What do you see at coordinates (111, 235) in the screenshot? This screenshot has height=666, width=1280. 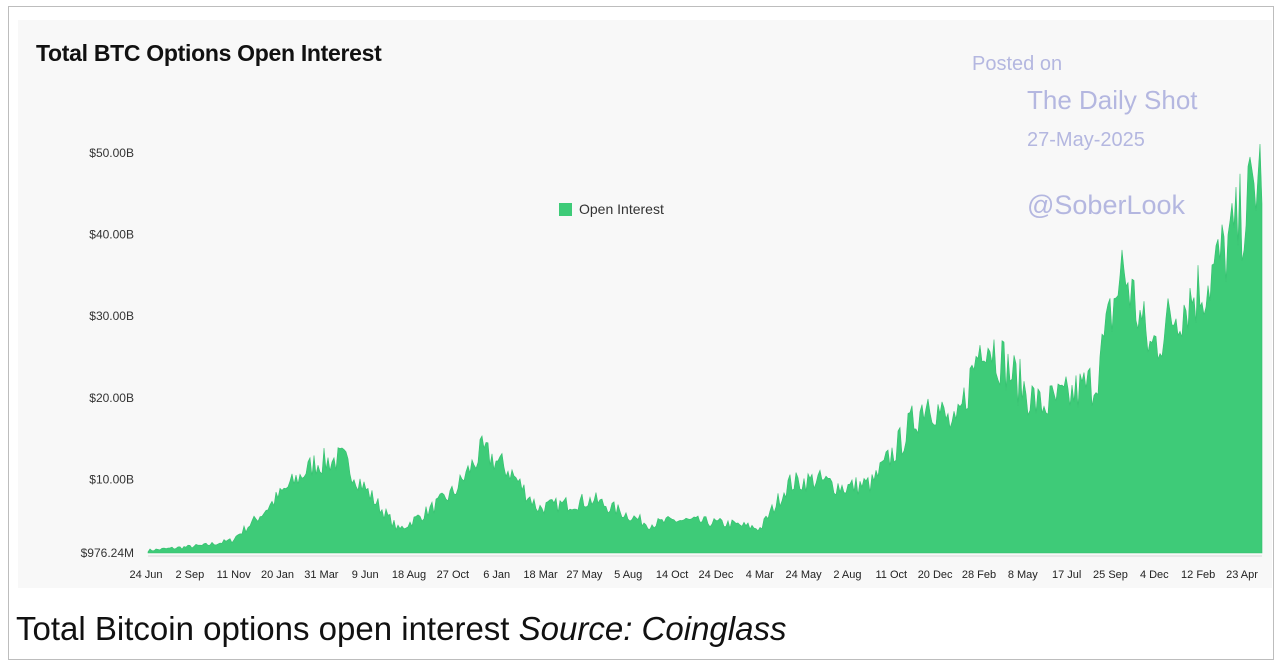 I see `y-tick-label: $40.00B` at bounding box center [111, 235].